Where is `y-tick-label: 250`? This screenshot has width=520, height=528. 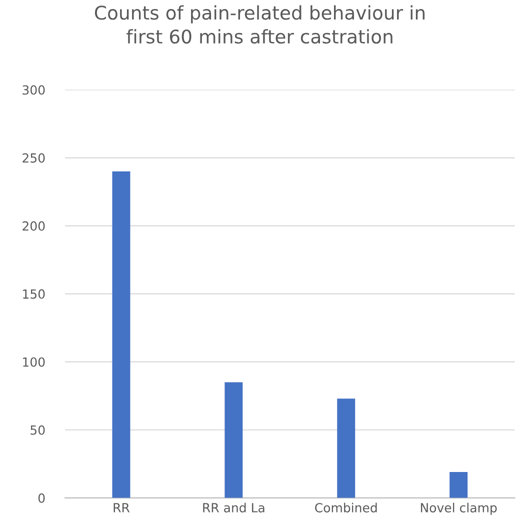 y-tick-label: 250 is located at coordinates (33, 158).